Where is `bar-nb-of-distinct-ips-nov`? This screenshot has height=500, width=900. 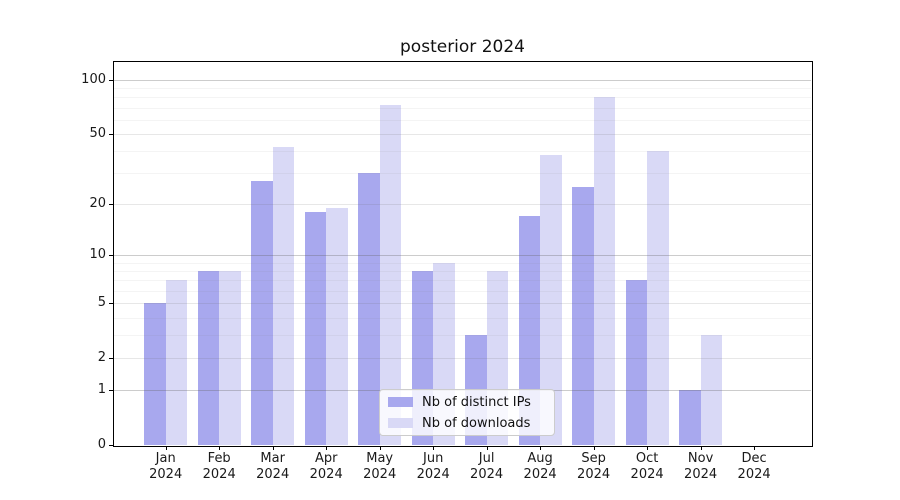
bar-nb-of-distinct-ips-nov is located at coordinates (690, 417).